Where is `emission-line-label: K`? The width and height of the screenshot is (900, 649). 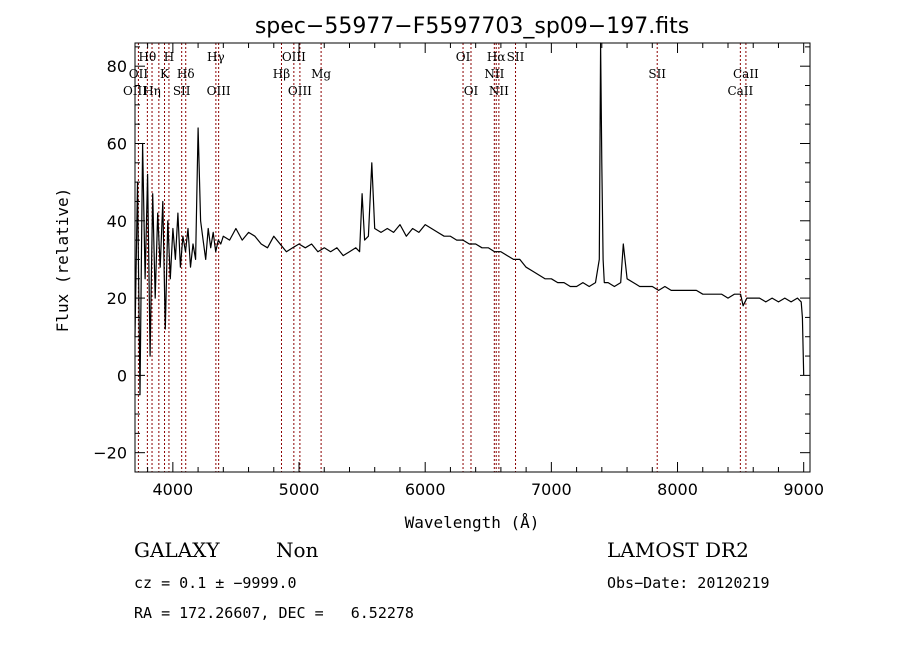
emission-line-label: K is located at coordinates (165, 74).